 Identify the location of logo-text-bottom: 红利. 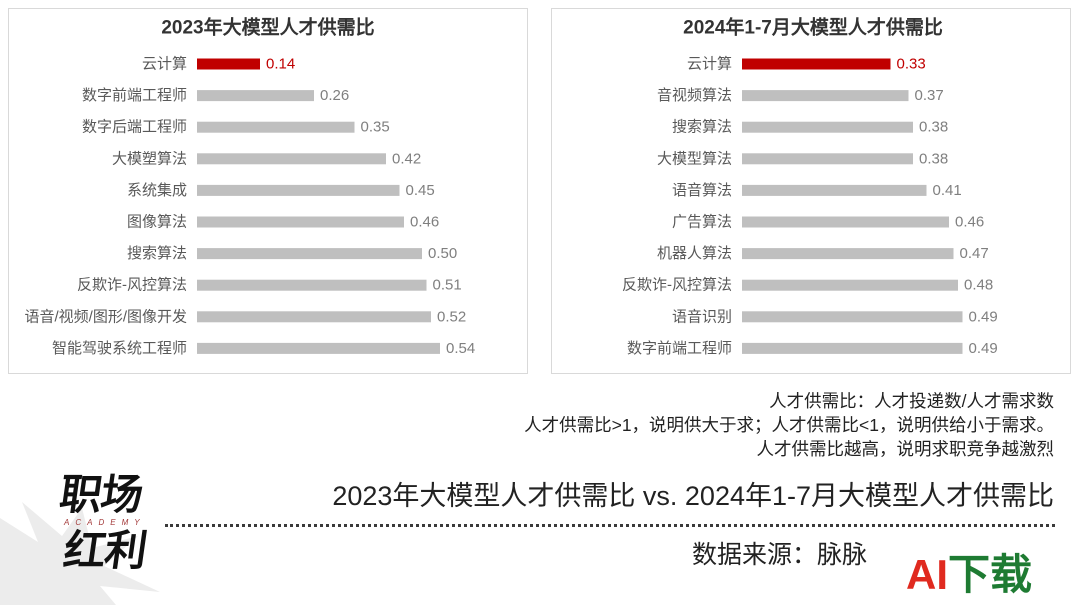
(105, 550).